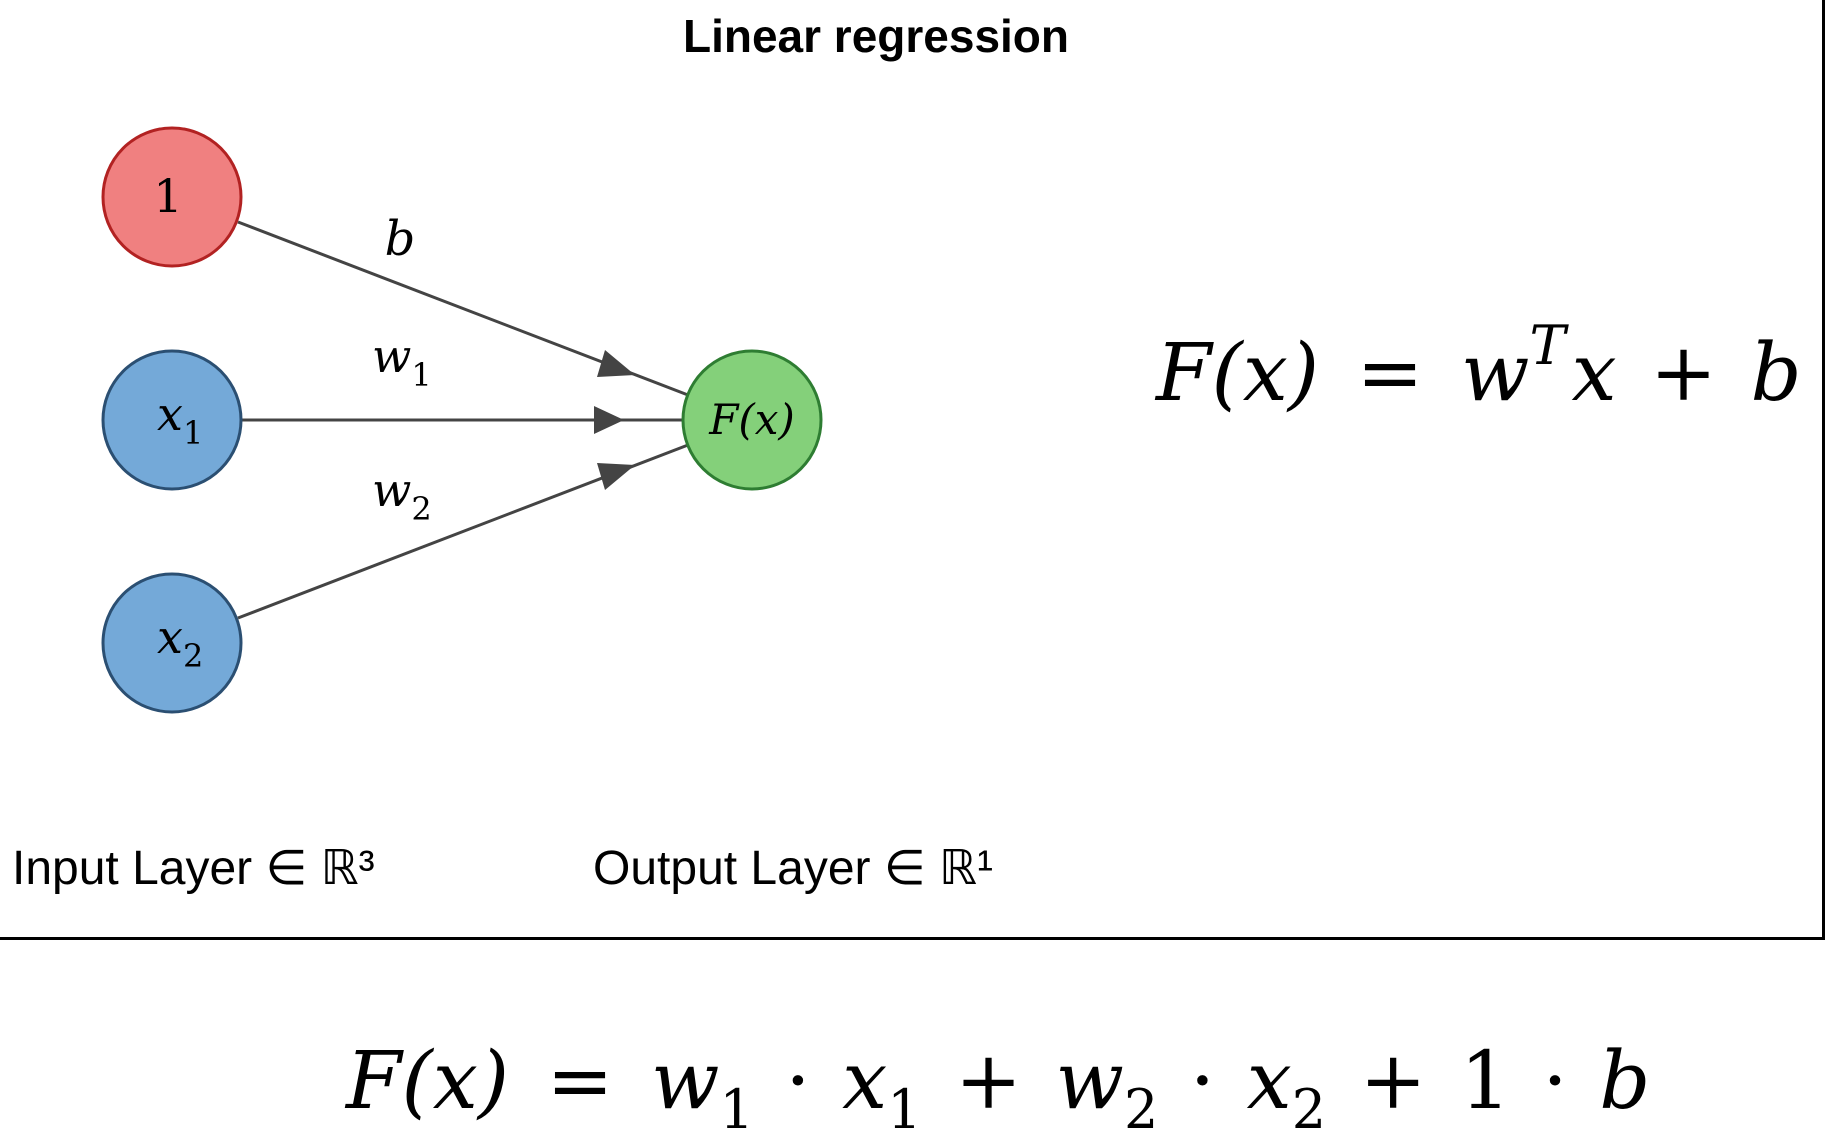  Describe the element at coordinates (1593, 372) in the screenshot. I see `vector-equation-x: x` at that location.